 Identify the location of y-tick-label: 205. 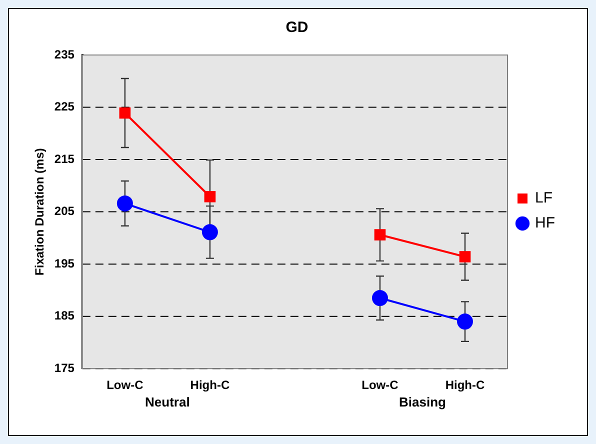
(64, 211).